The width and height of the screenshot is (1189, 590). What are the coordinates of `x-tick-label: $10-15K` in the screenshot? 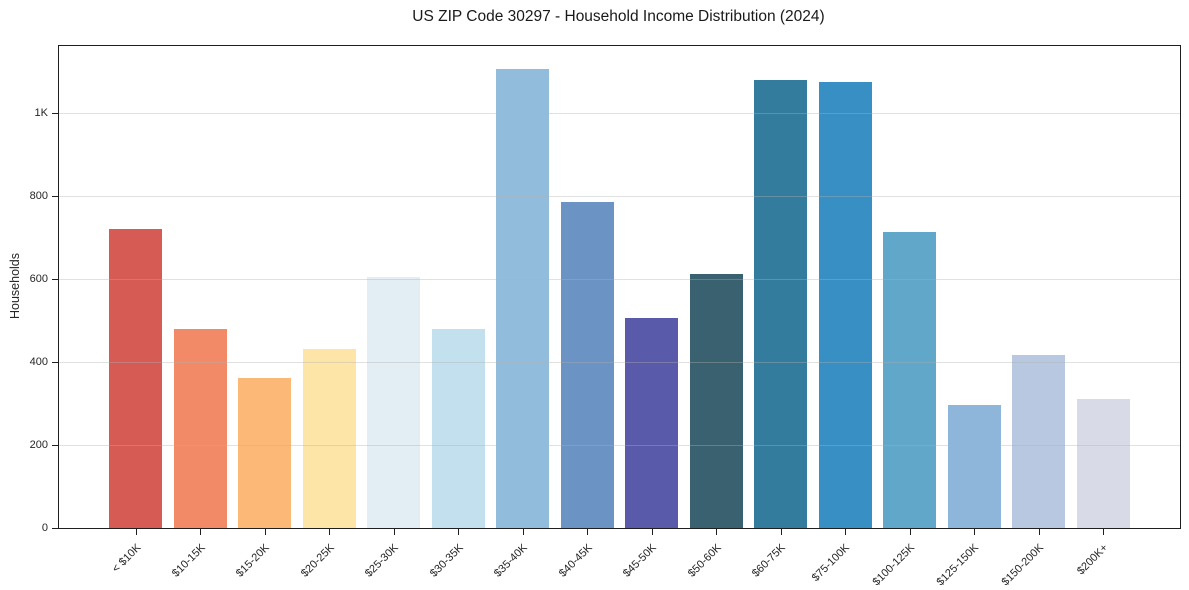 It's located at (188, 560).